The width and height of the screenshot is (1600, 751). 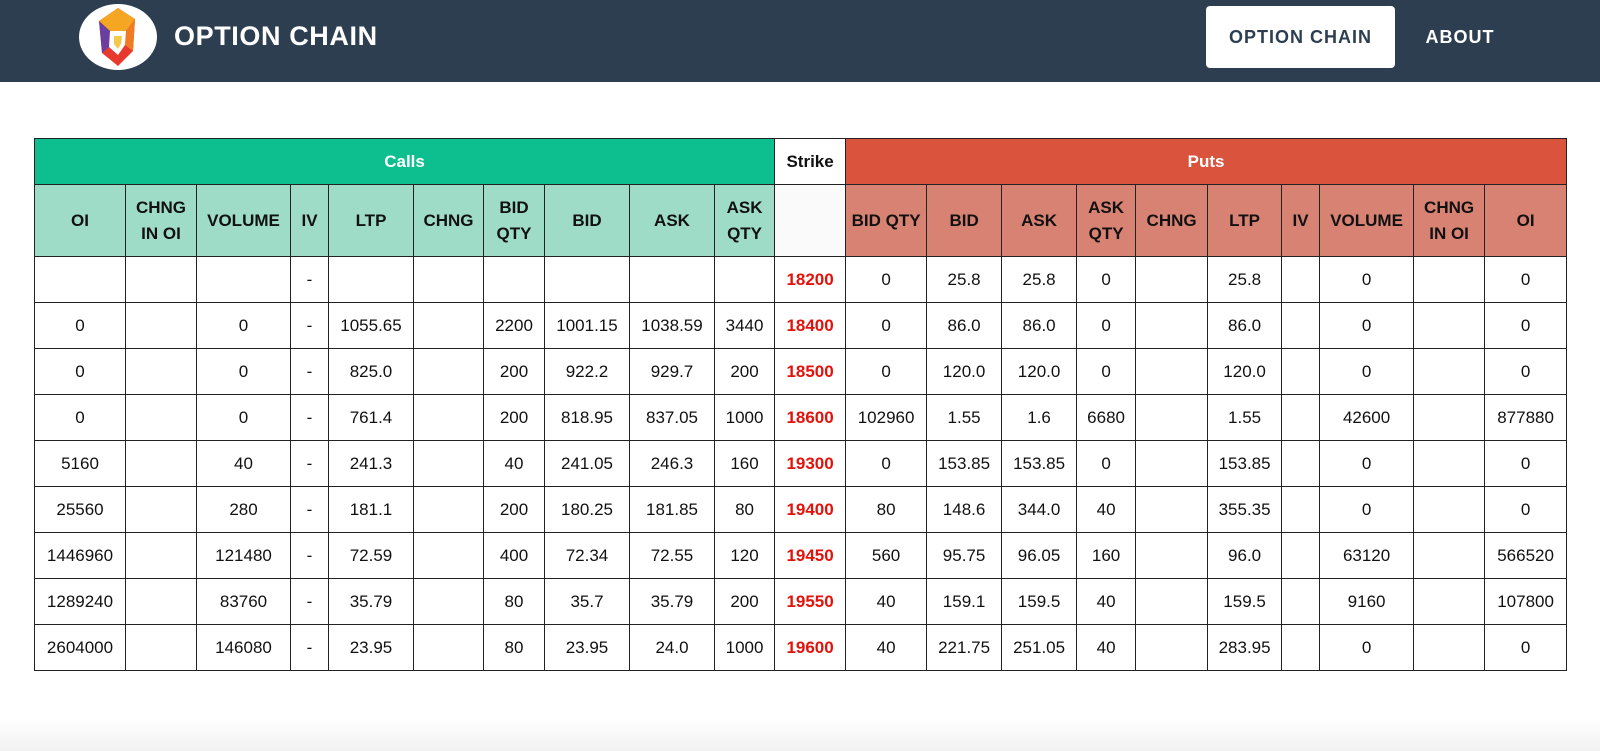 I want to click on put-cell: 102960, so click(x=886, y=417).